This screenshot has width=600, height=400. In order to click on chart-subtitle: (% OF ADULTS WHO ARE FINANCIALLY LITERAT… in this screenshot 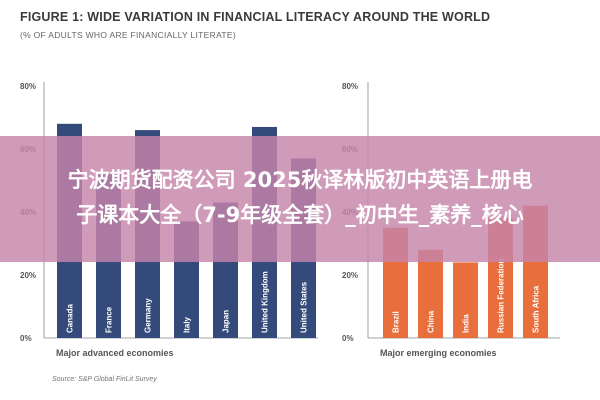, I will do `click(128, 35)`.